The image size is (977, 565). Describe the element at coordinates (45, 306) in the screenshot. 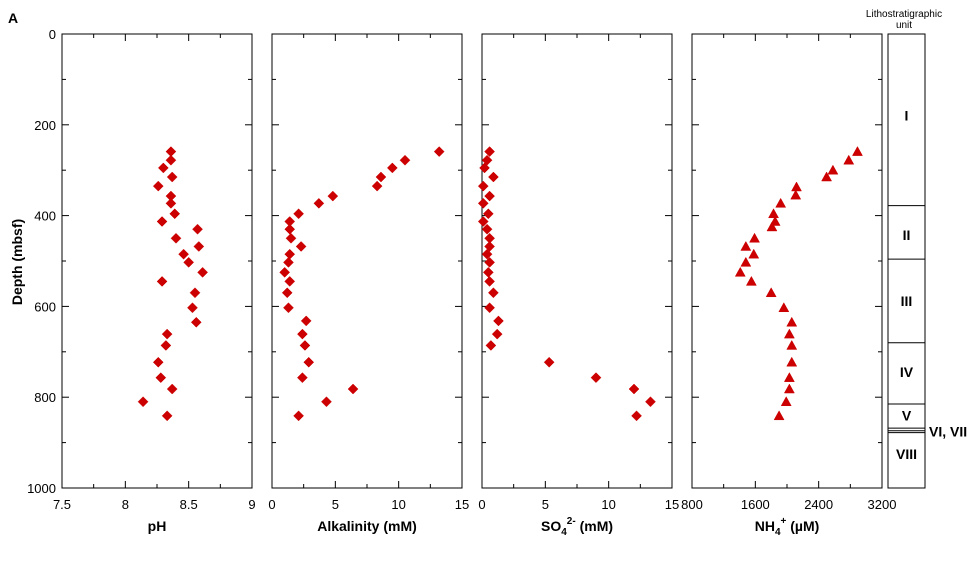

I see `y-tick-label: 600` at that location.